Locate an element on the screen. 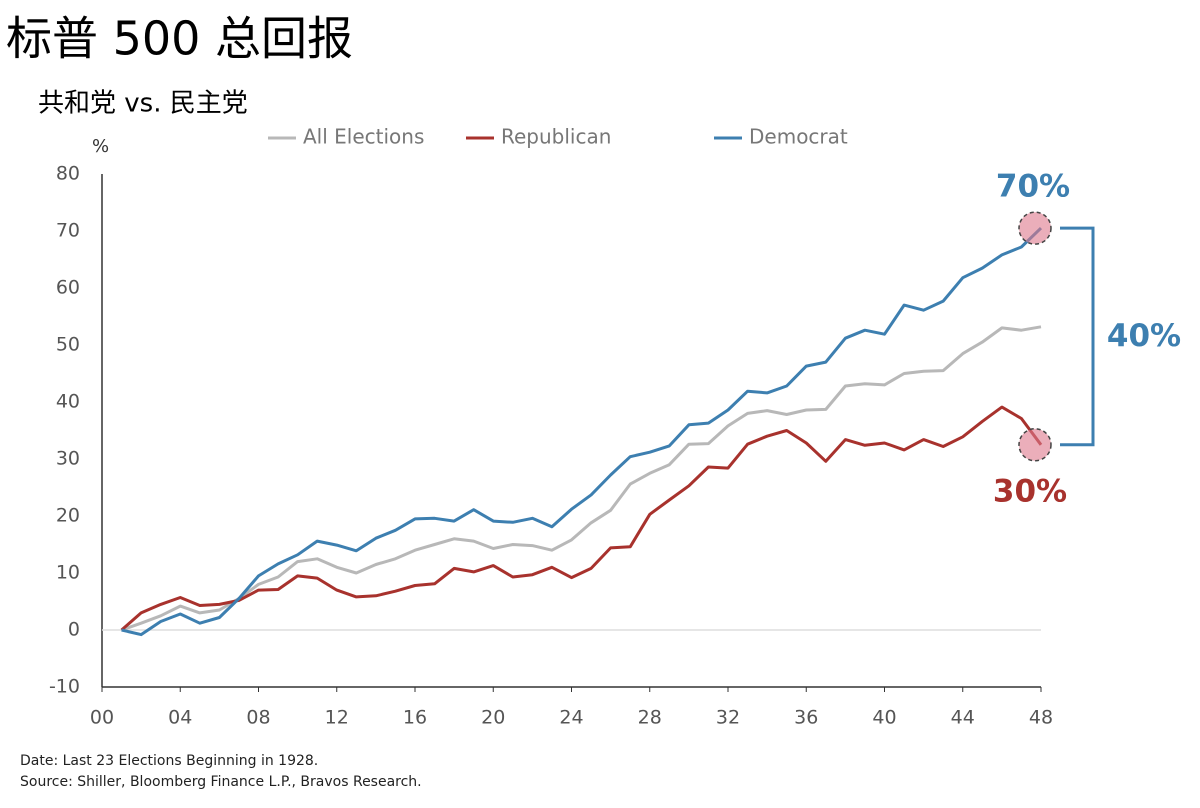 Image resolution: width=1200 pixels, height=808 pixels. legend-label: Democrat is located at coordinates (798, 137).